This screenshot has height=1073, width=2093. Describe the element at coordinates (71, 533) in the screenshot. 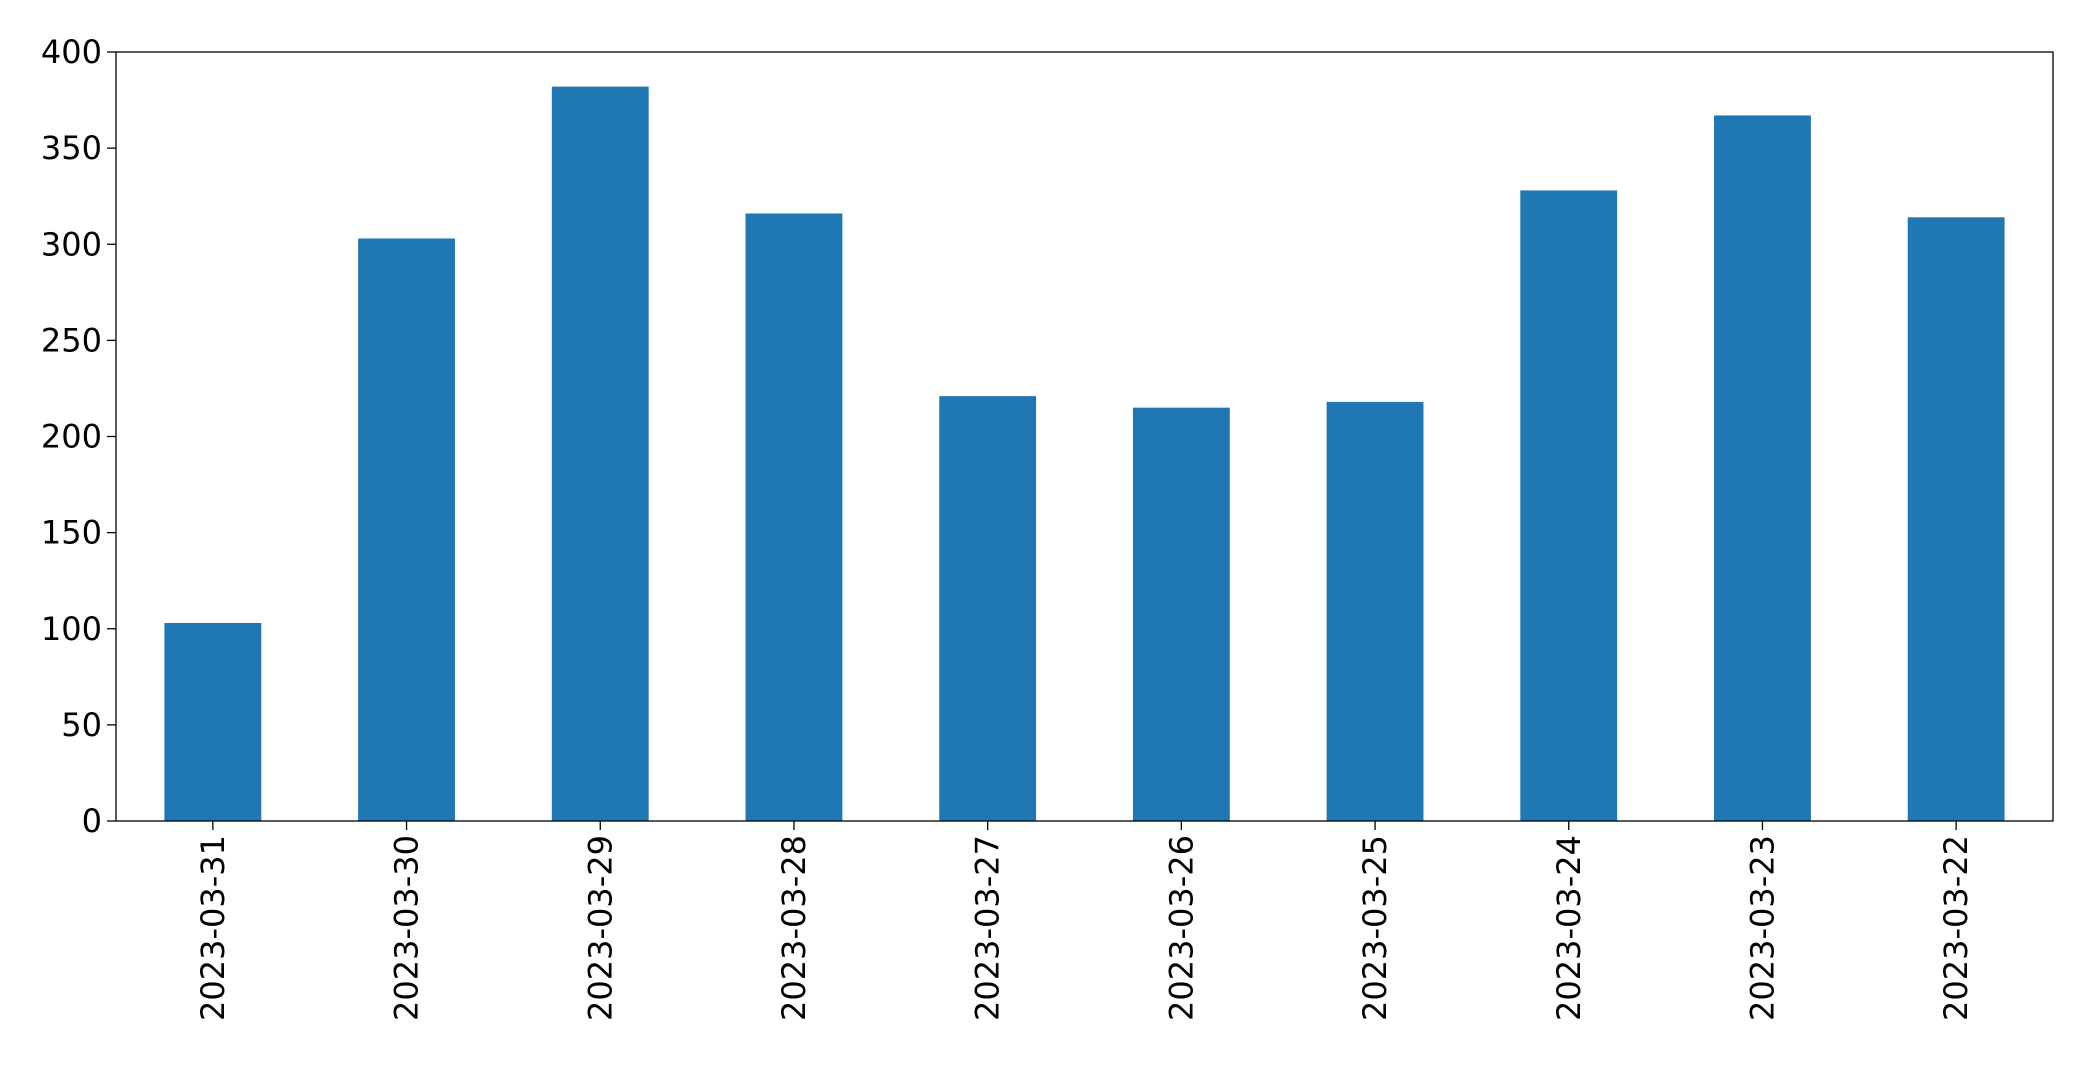

I see `y-tick-label: 150` at that location.